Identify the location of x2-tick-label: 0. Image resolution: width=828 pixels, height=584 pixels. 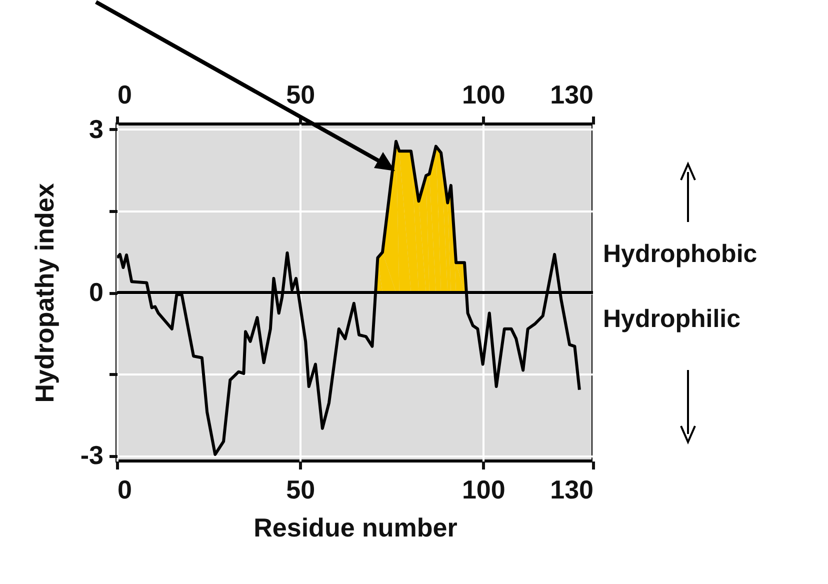
(125, 95).